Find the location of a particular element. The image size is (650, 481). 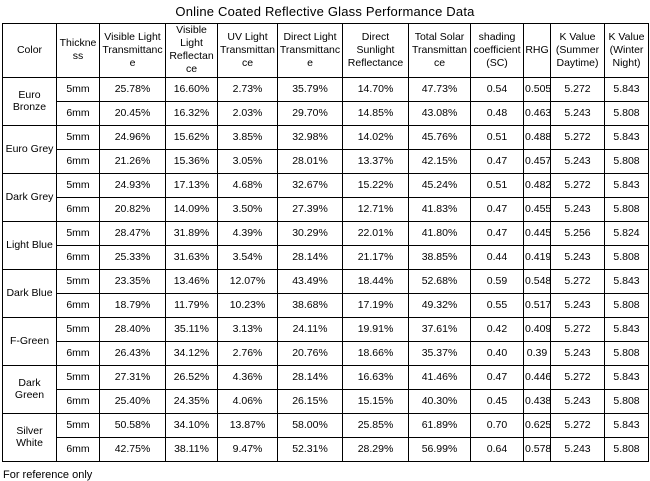

value-cell: 28.47% is located at coordinates (132, 233).